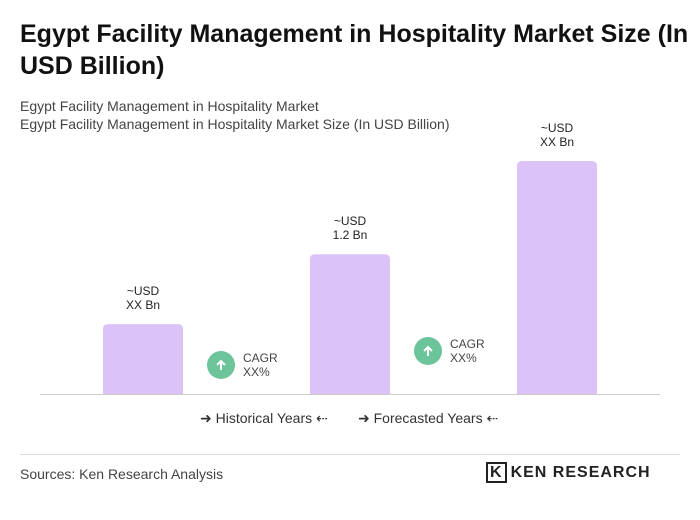  I want to click on logo-text: KEN RESEARCH, so click(580, 472).